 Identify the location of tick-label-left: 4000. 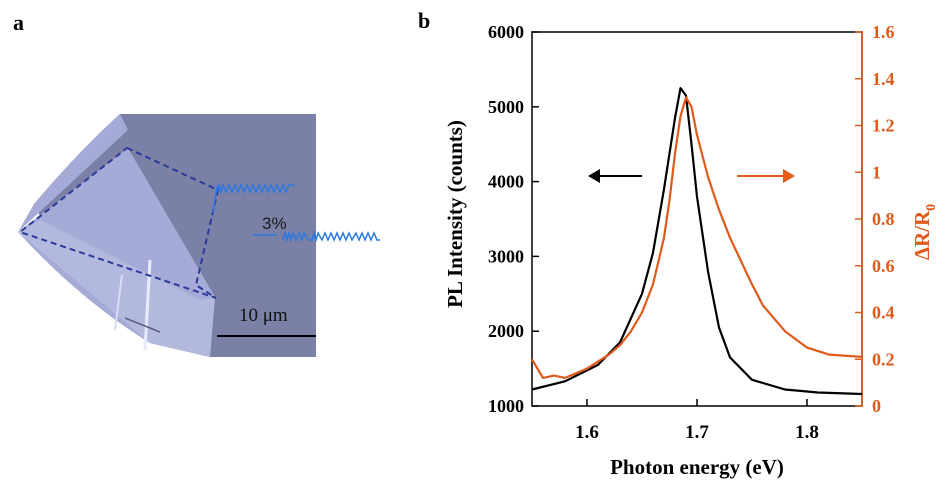
(506, 182).